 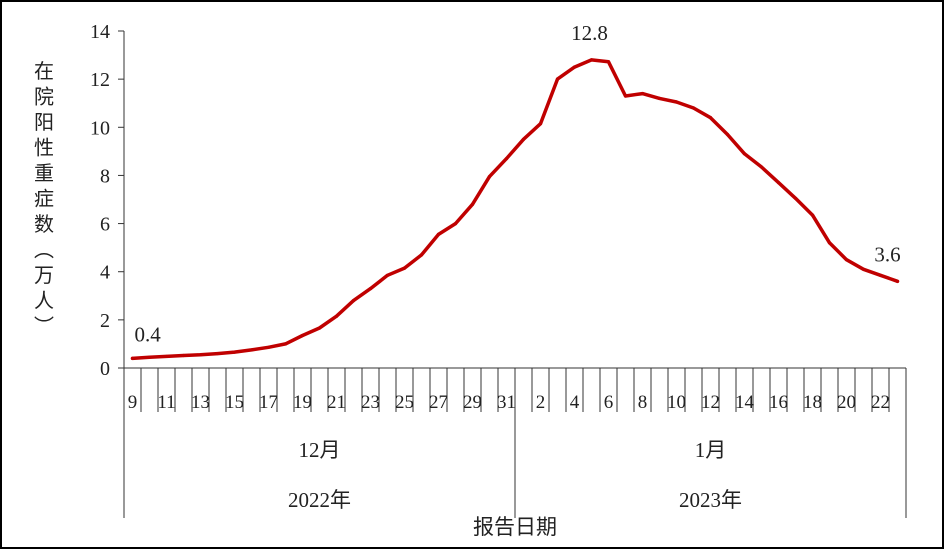 What do you see at coordinates (100, 80) in the screenshot?
I see `y-tick-label: 12` at bounding box center [100, 80].